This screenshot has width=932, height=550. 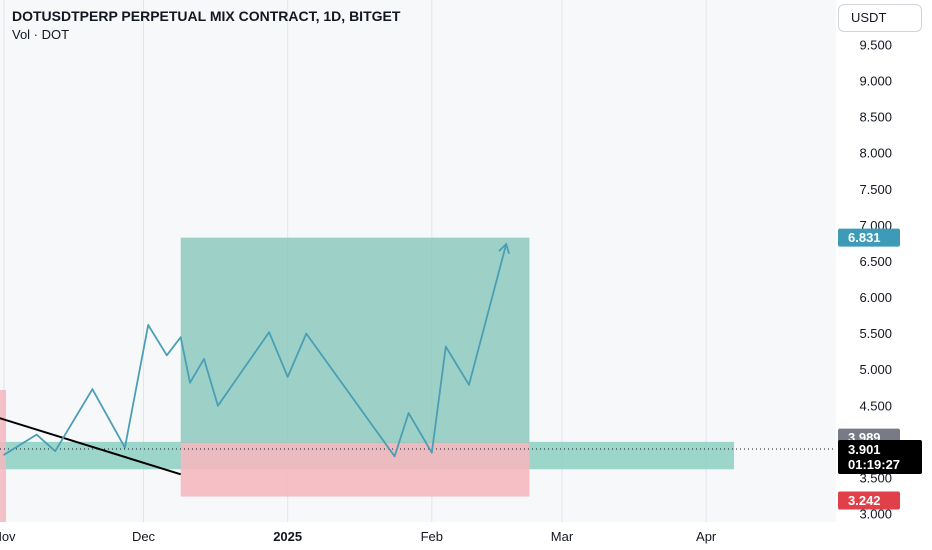 What do you see at coordinates (90, 446) in the screenshot?
I see `trendline` at bounding box center [90, 446].